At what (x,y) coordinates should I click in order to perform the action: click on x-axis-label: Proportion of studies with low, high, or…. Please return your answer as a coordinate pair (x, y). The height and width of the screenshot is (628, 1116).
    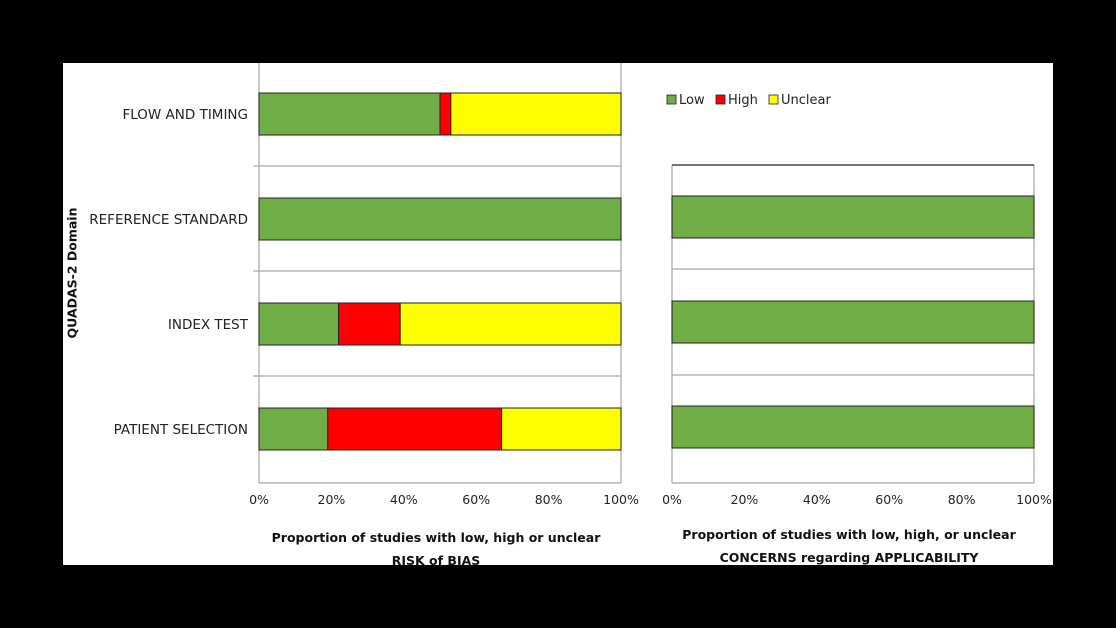
    Looking at the image, I should click on (849, 534).